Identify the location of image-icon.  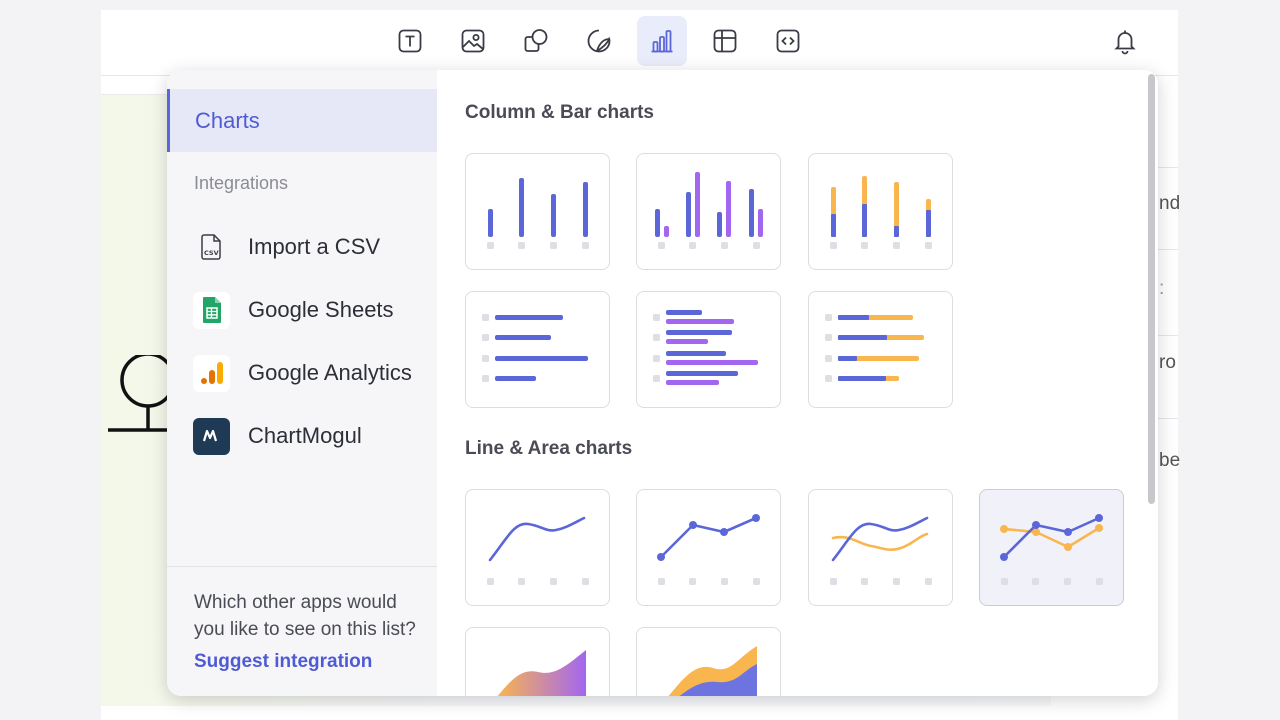
(473, 41).